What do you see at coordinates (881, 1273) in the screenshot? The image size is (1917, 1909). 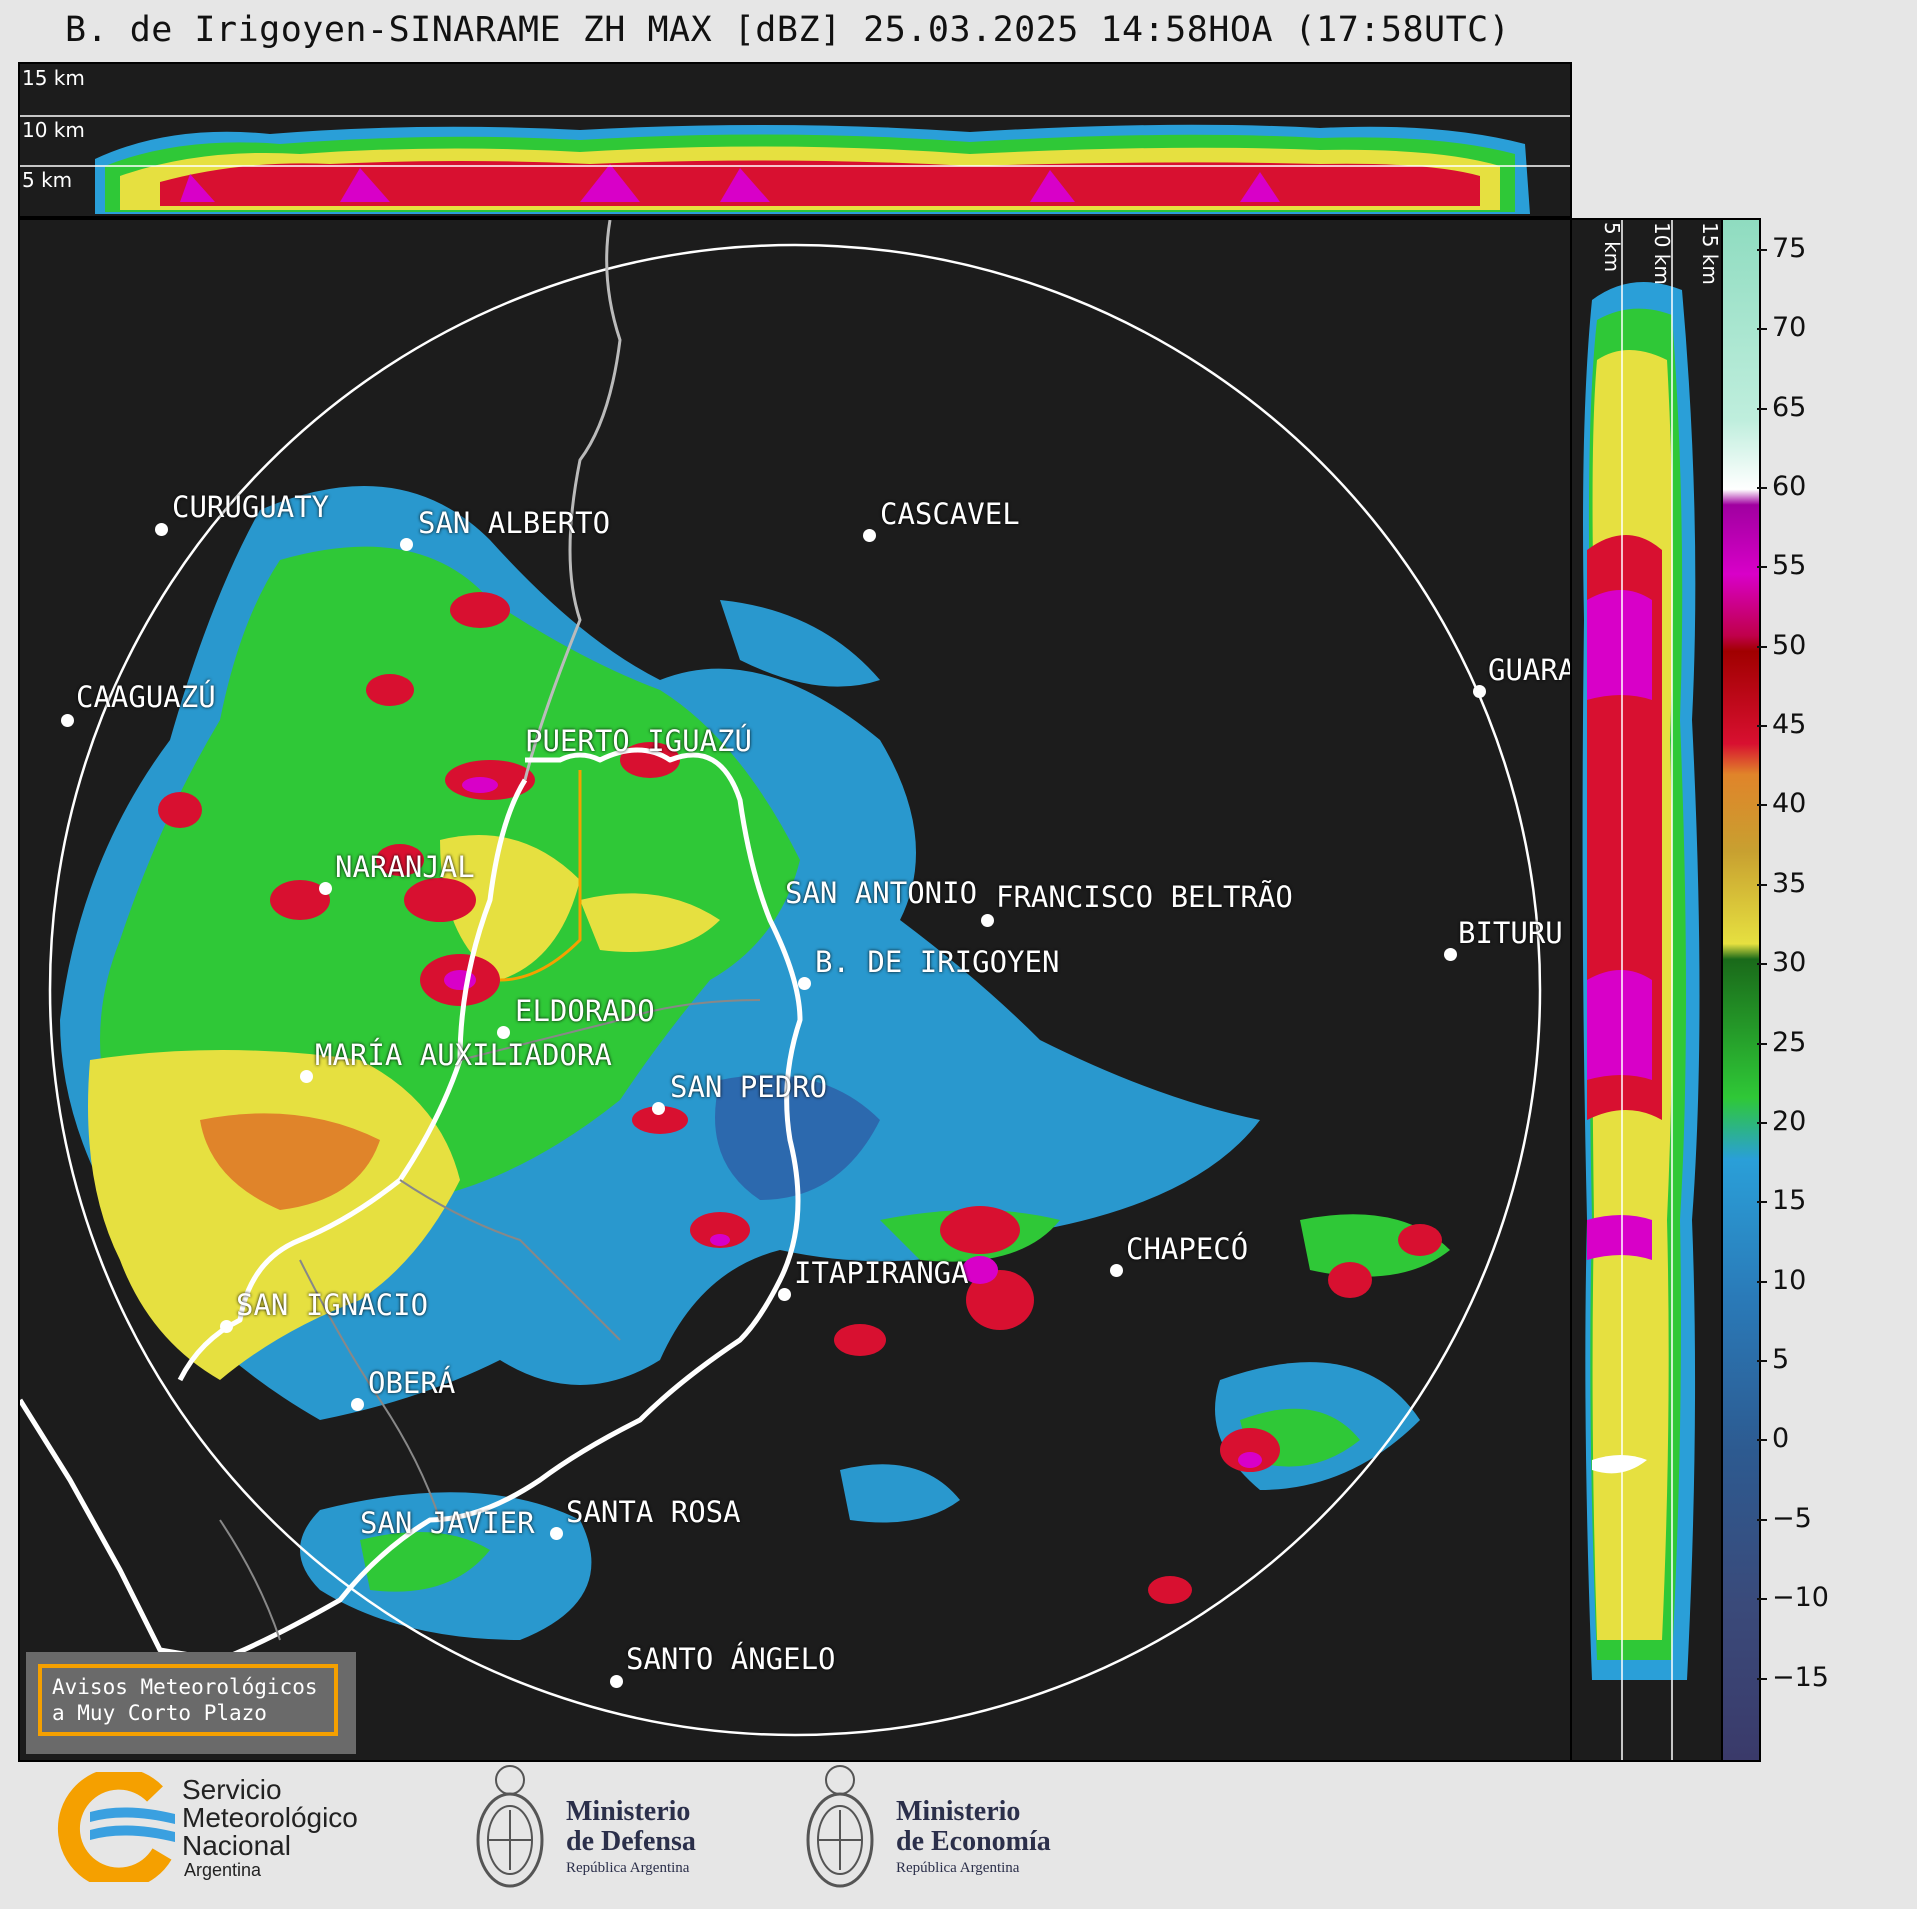 I see `city-label: ITAPIRANGA` at bounding box center [881, 1273].